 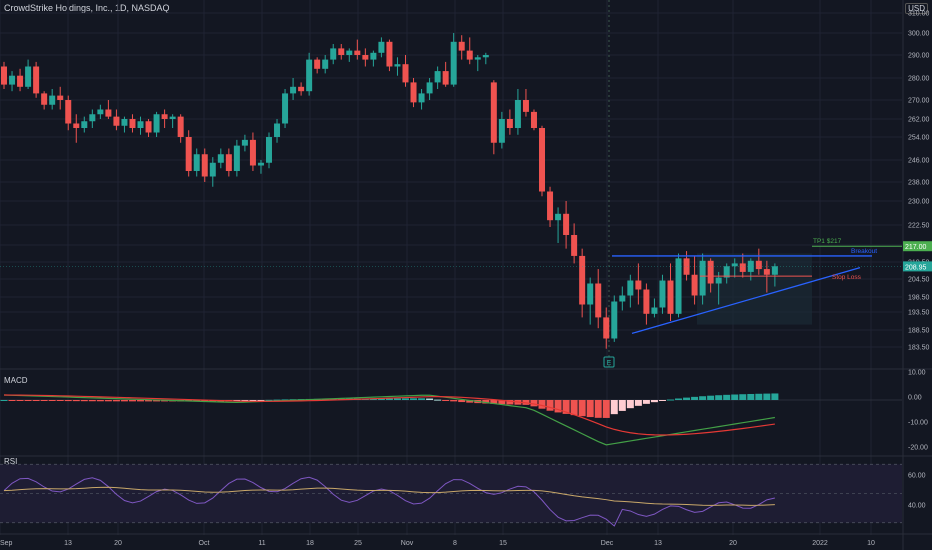 What do you see at coordinates (609, 362) in the screenshot?
I see `earnings-marker` at bounding box center [609, 362].